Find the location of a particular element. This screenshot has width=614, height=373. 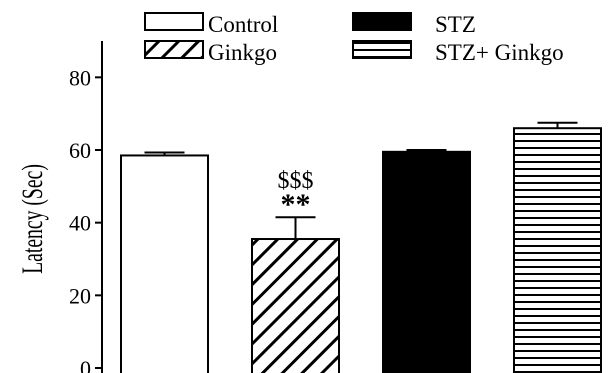

y-tick-label: 40 is located at coordinates (80, 223).